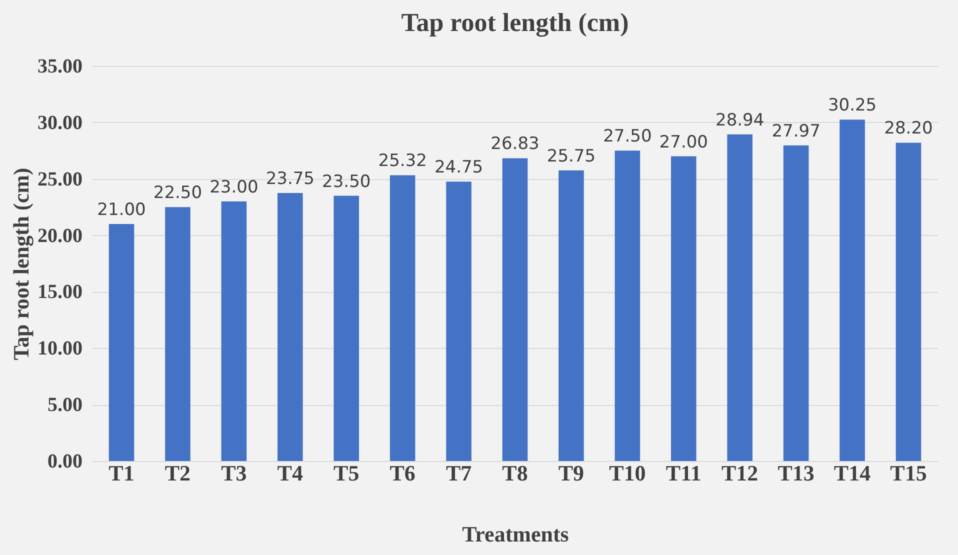 The image size is (958, 555). I want to click on x-tick-label: T13, so click(796, 473).